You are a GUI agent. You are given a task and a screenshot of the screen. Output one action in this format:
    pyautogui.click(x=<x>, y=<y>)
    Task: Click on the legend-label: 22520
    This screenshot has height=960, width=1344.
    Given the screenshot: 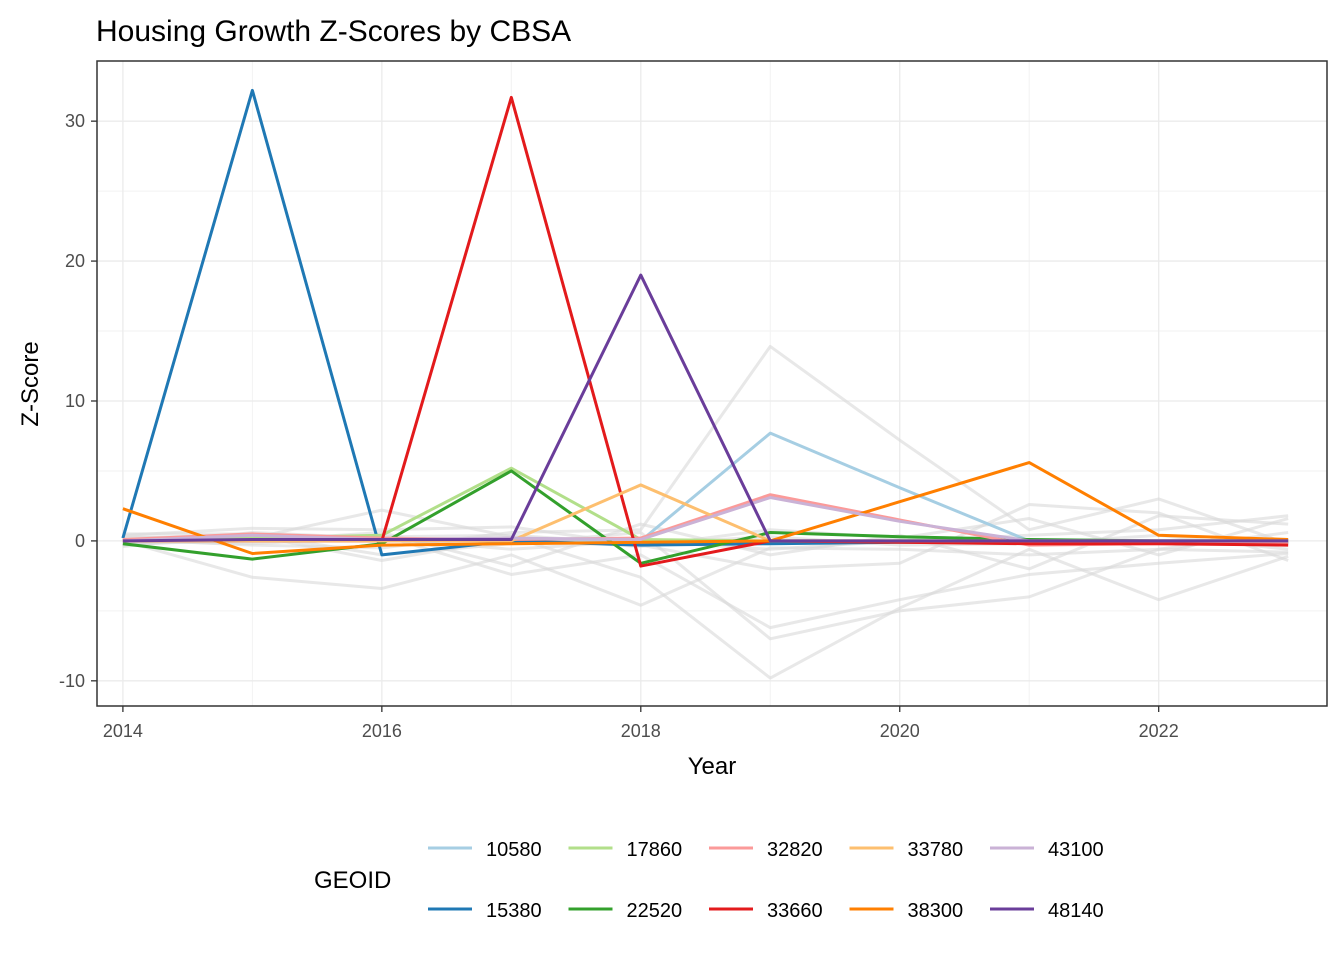 What is the action you would take?
    pyautogui.click(x=655, y=911)
    